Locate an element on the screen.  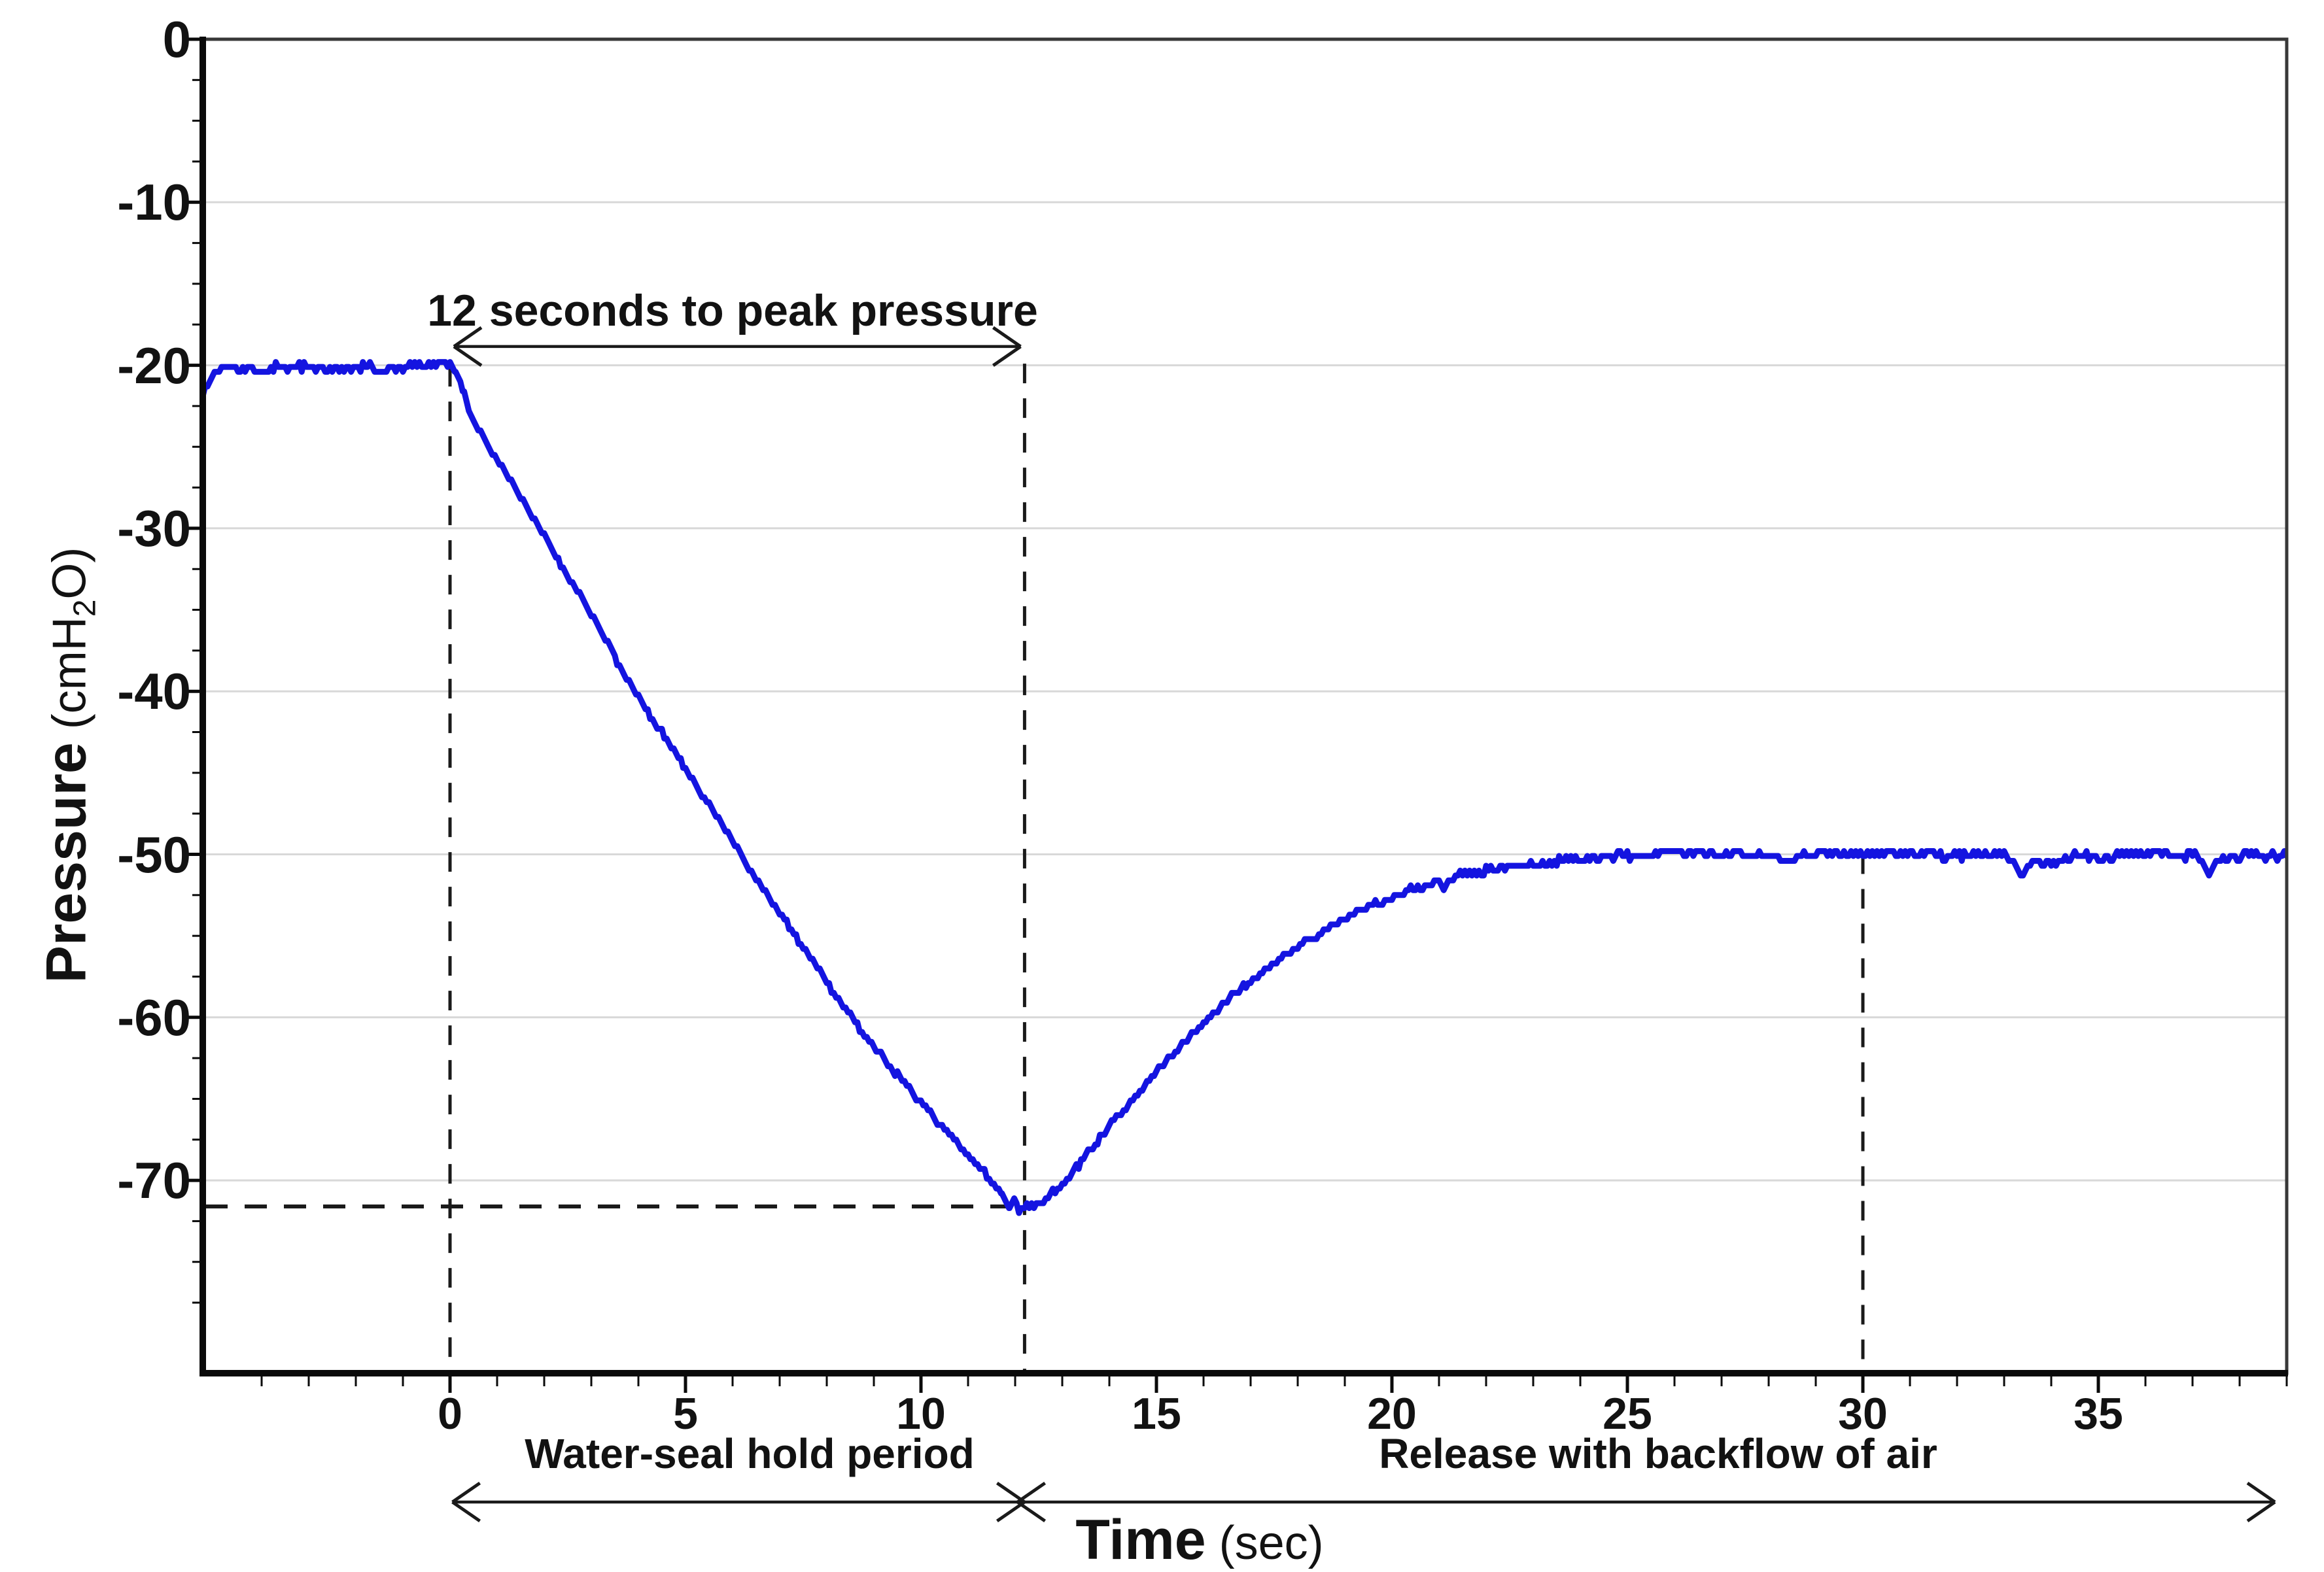
y-tick-label--60: -60 is located at coordinates (154, 1017).